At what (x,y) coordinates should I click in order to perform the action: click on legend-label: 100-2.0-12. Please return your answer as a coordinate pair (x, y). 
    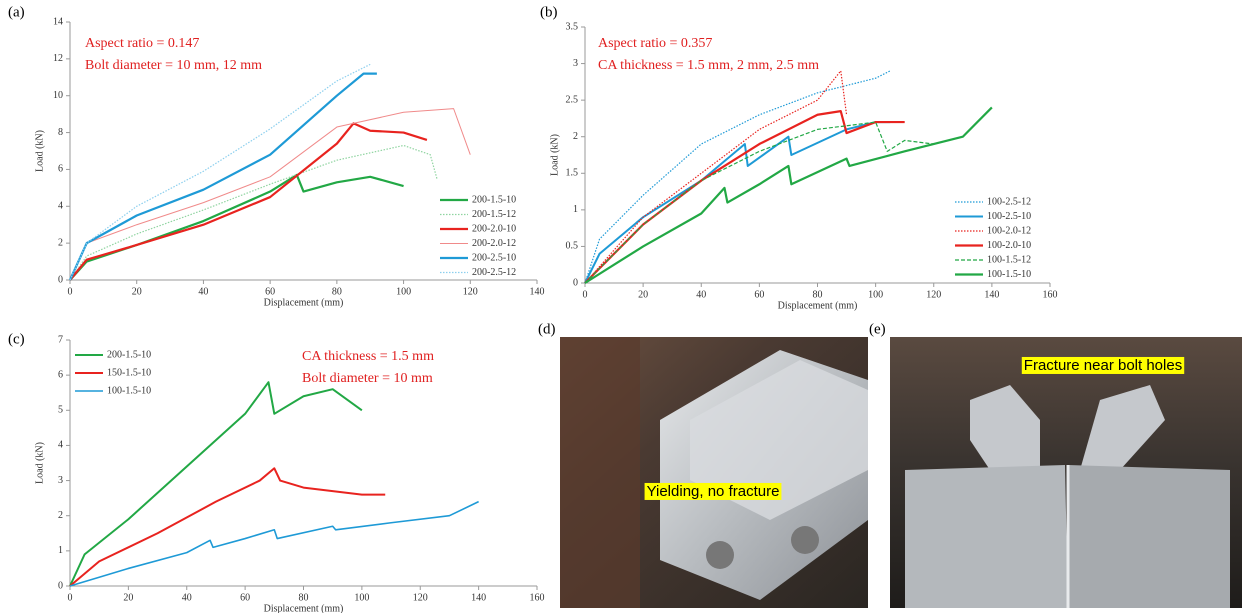
    Looking at the image, I should click on (1009, 230).